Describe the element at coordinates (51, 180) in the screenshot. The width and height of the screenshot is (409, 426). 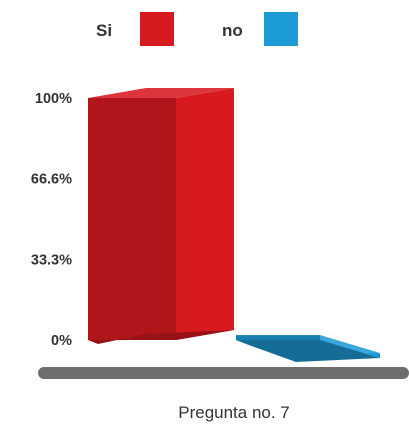
I see `y-tick-label: 66.6%` at that location.